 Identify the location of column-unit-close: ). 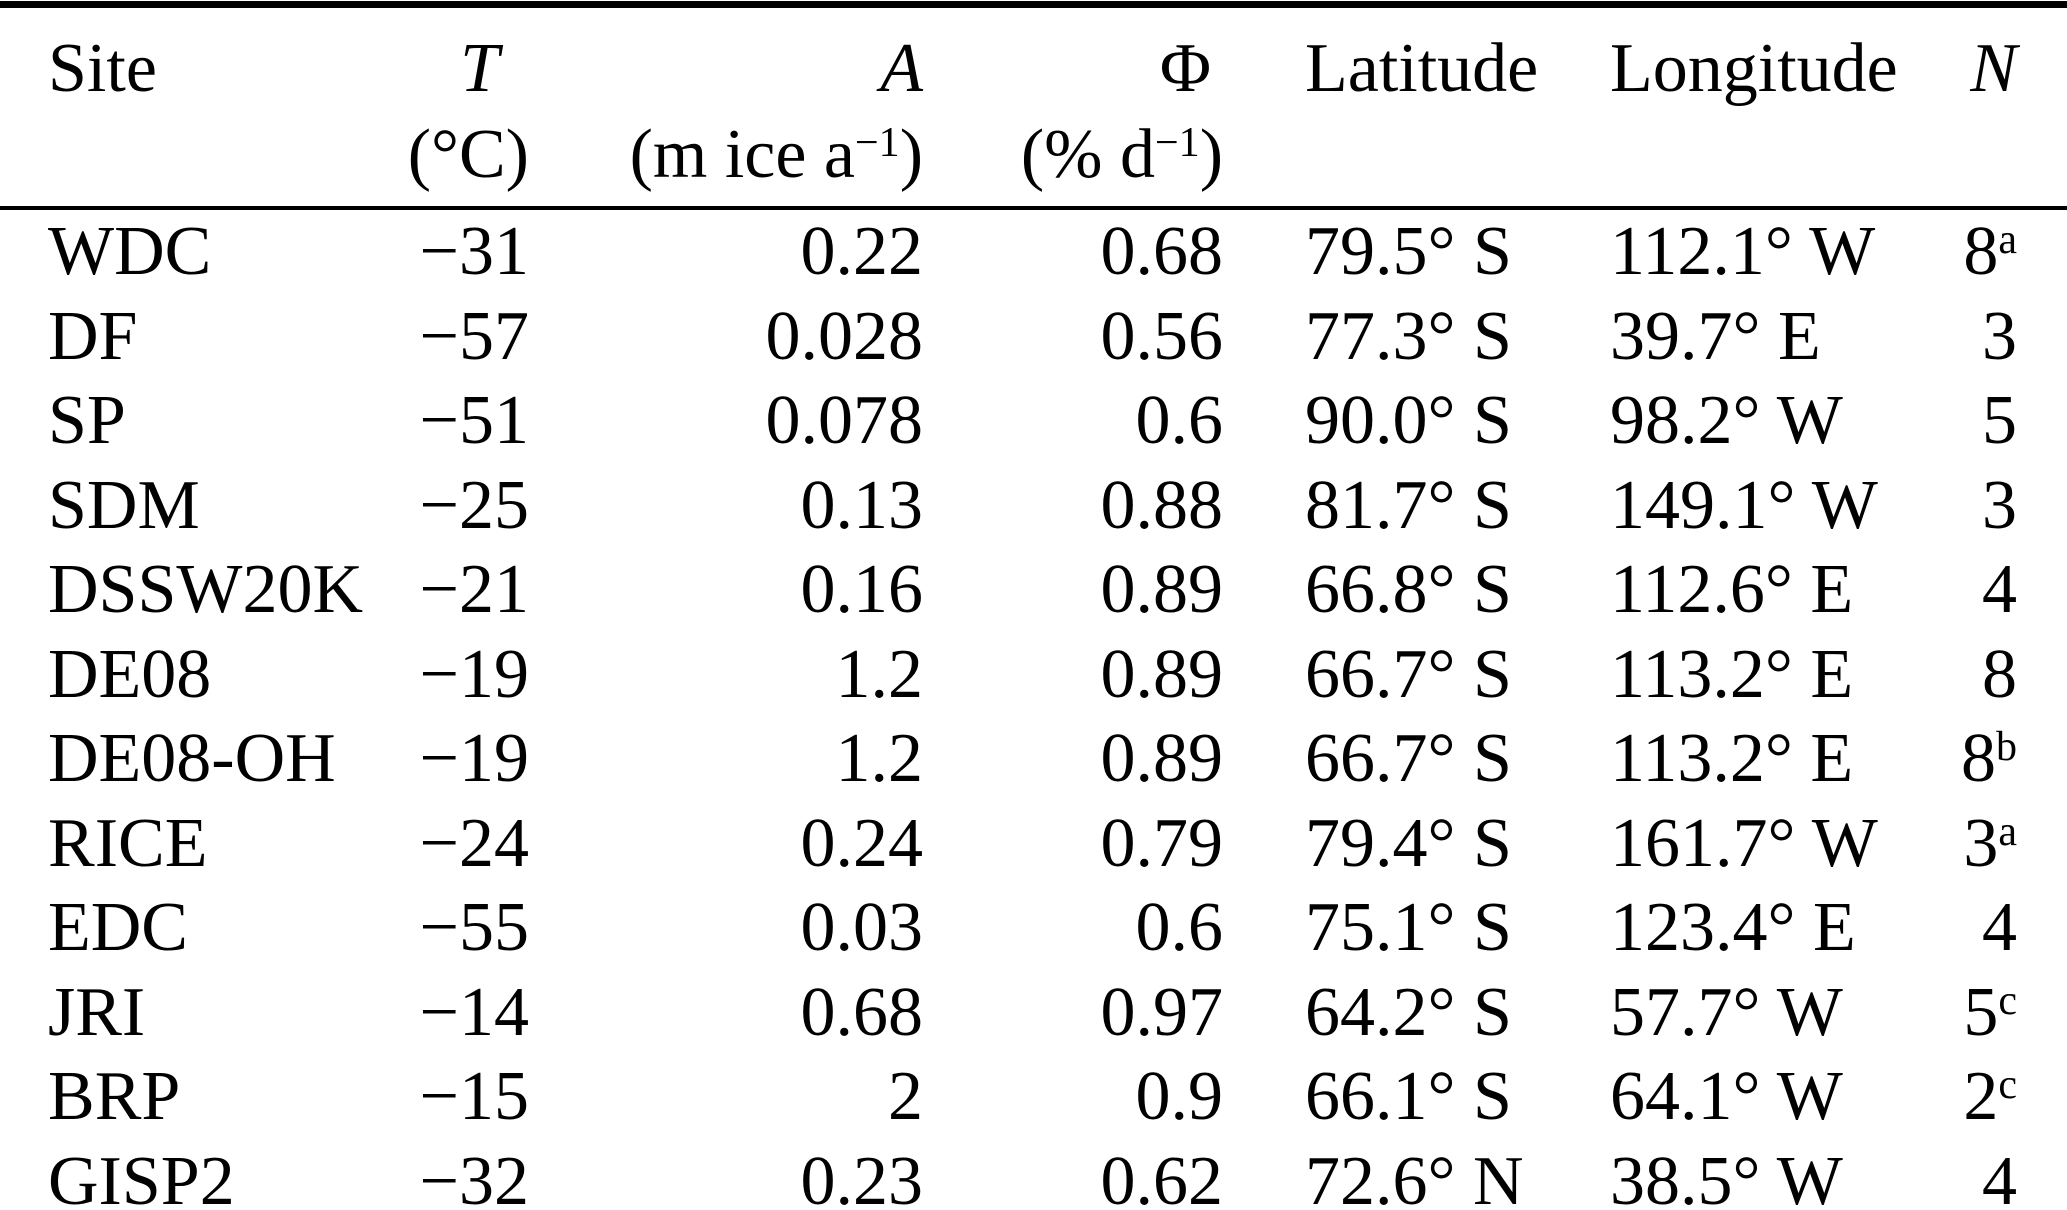
(1211, 154).